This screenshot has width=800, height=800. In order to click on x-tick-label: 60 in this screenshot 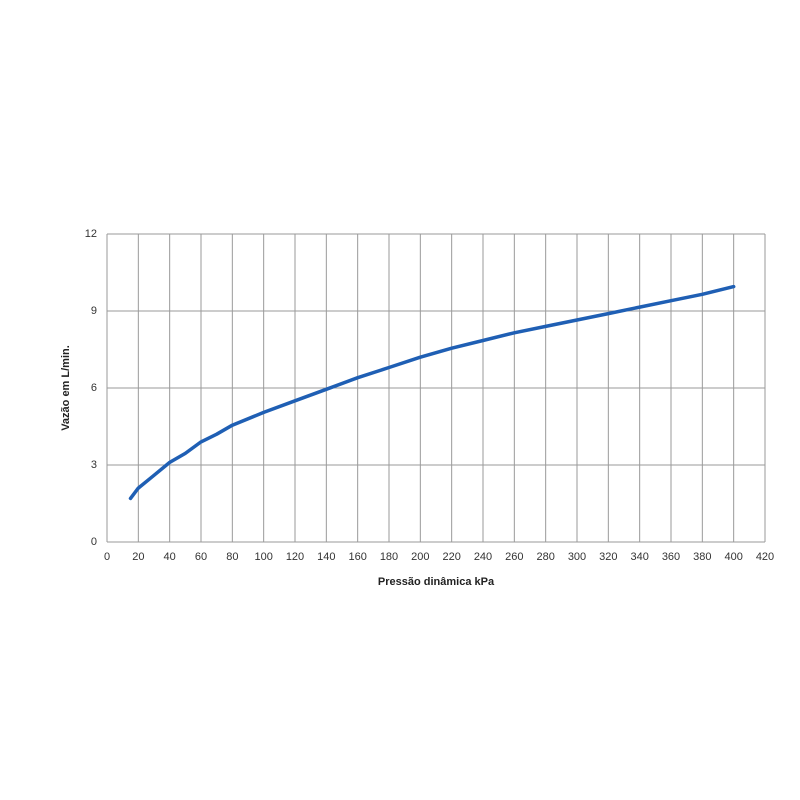, I will do `click(201, 557)`.